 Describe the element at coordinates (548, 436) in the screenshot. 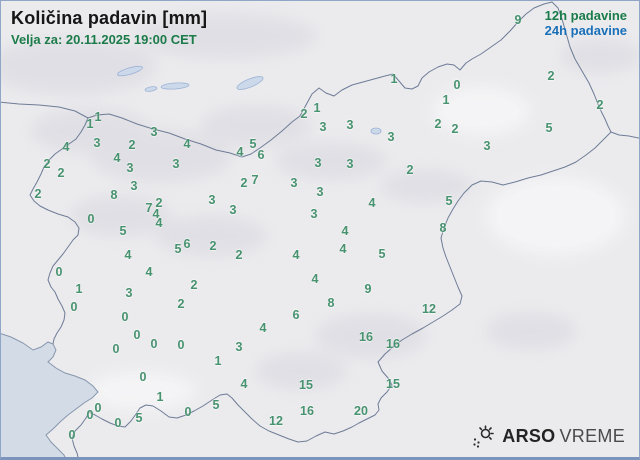

I see `arso-vreme-logo: ARSO VREME` at that location.